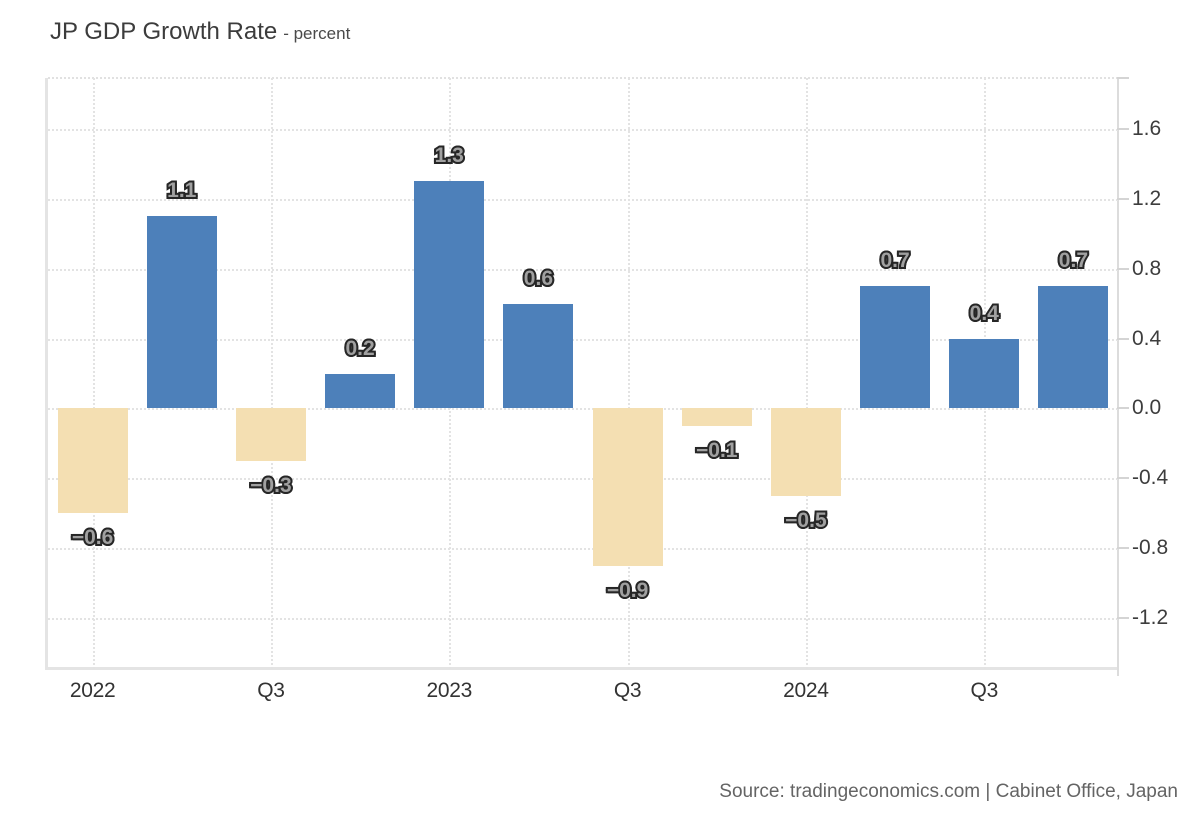  Describe the element at coordinates (806, 690) in the screenshot. I see `x-axis-tick-label: 2024` at that location.